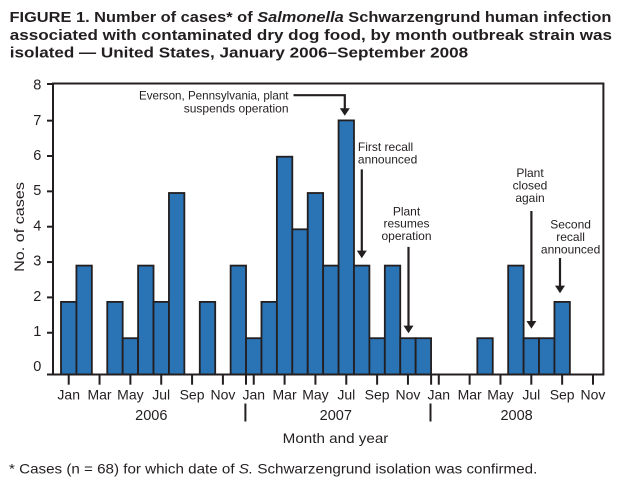  I want to click on svg-text: Second, so click(570, 224).